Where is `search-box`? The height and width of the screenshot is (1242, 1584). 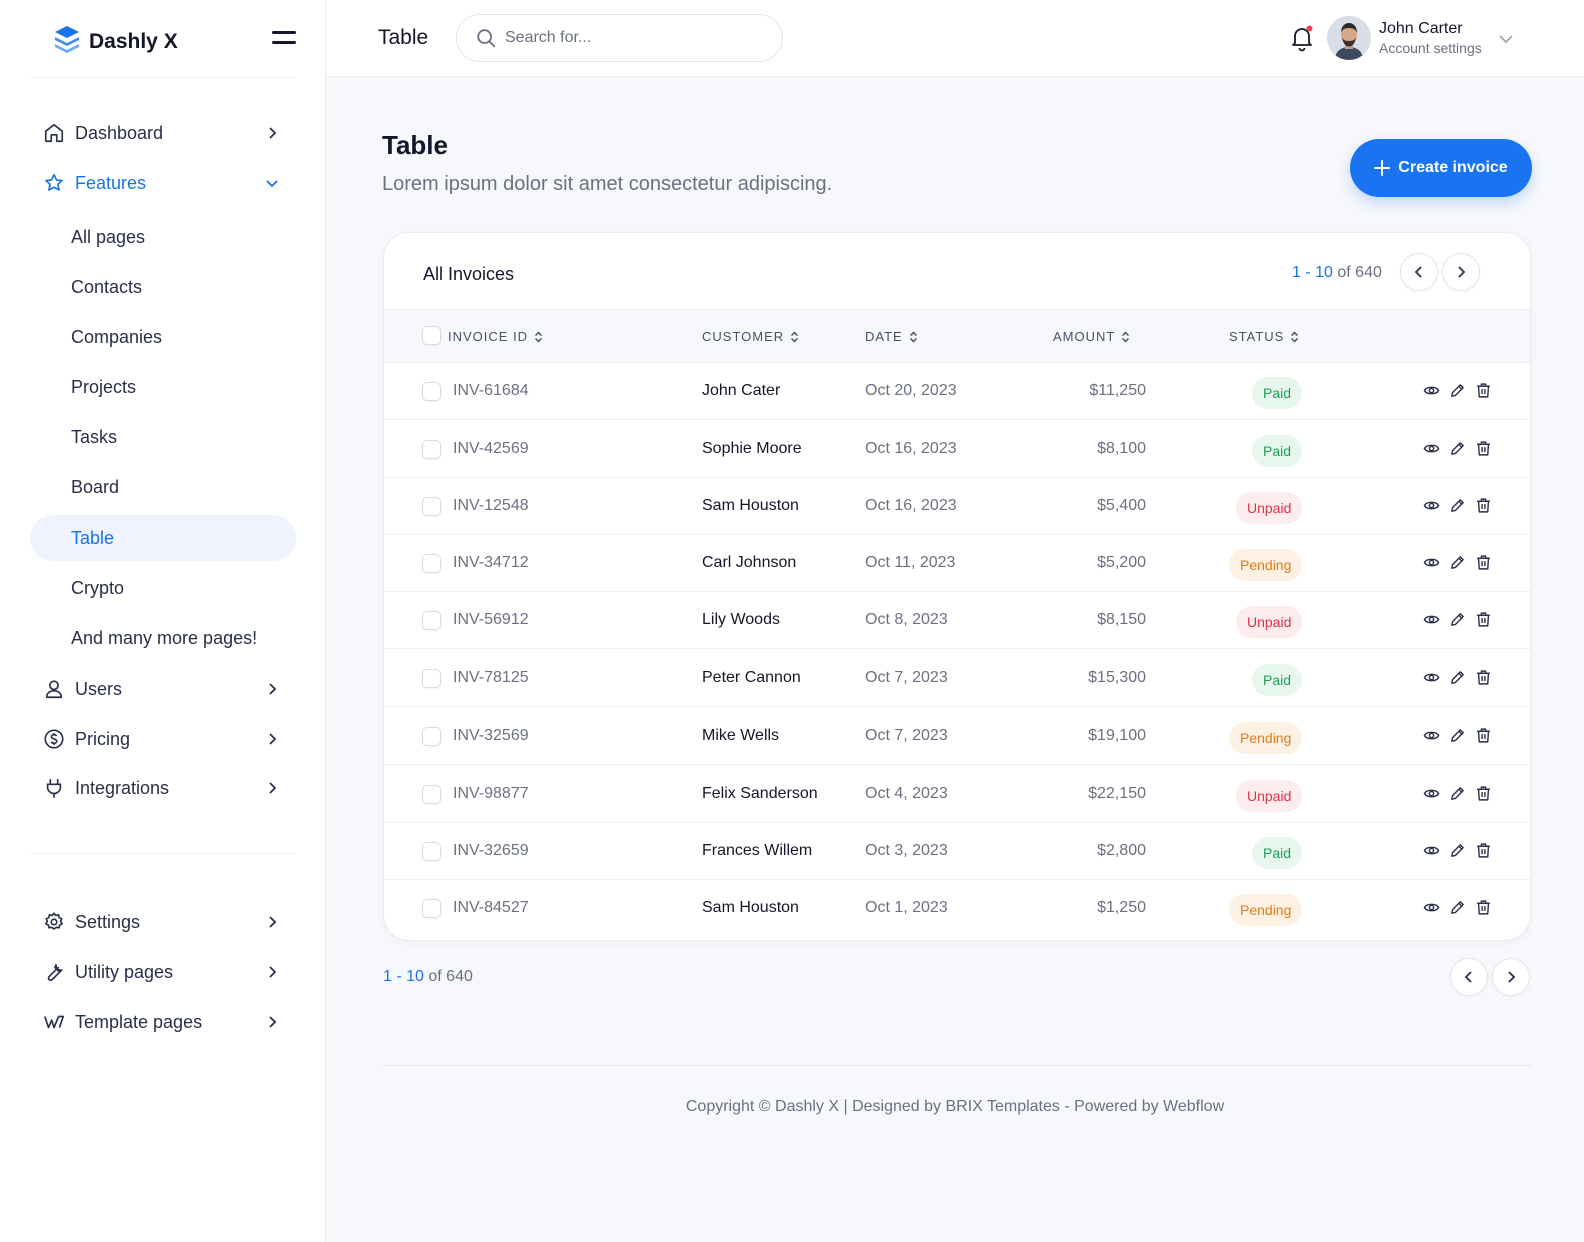
search-box is located at coordinates (619, 38).